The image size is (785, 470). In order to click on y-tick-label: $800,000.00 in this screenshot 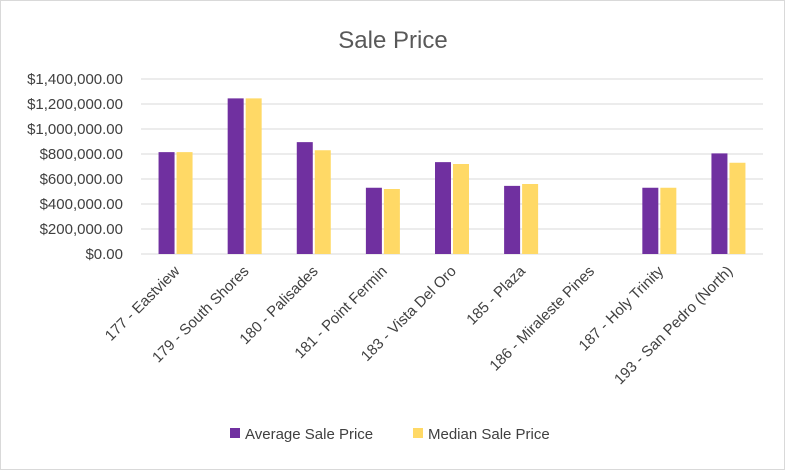, I will do `click(81, 154)`.